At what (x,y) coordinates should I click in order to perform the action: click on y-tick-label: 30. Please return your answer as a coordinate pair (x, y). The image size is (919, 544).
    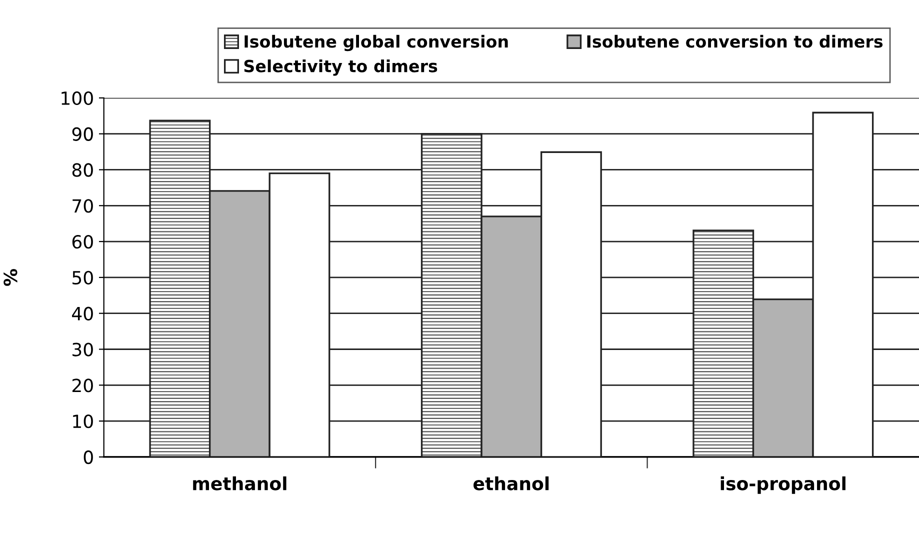
    Looking at the image, I should click on (82, 349).